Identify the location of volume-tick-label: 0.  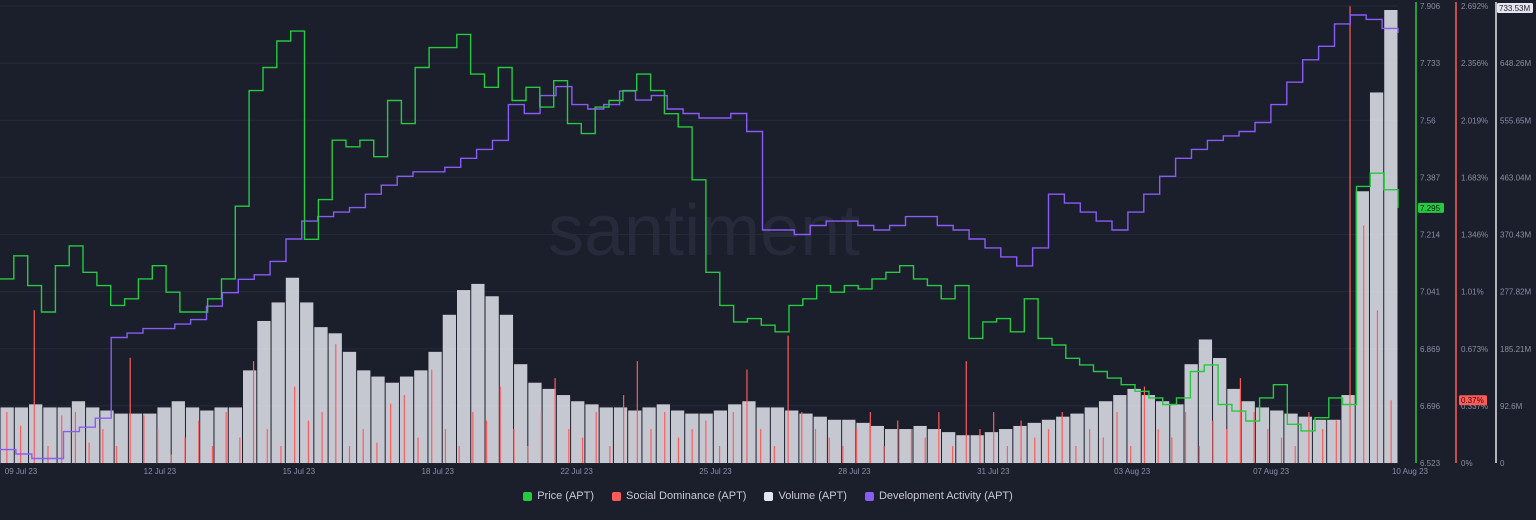
(1502, 463).